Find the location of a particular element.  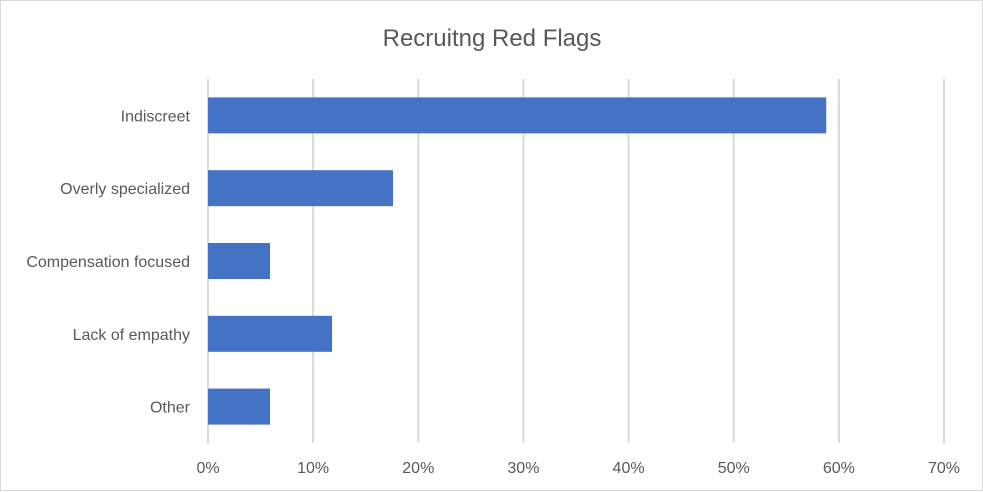

x-tick-label: 30% is located at coordinates (523, 468).